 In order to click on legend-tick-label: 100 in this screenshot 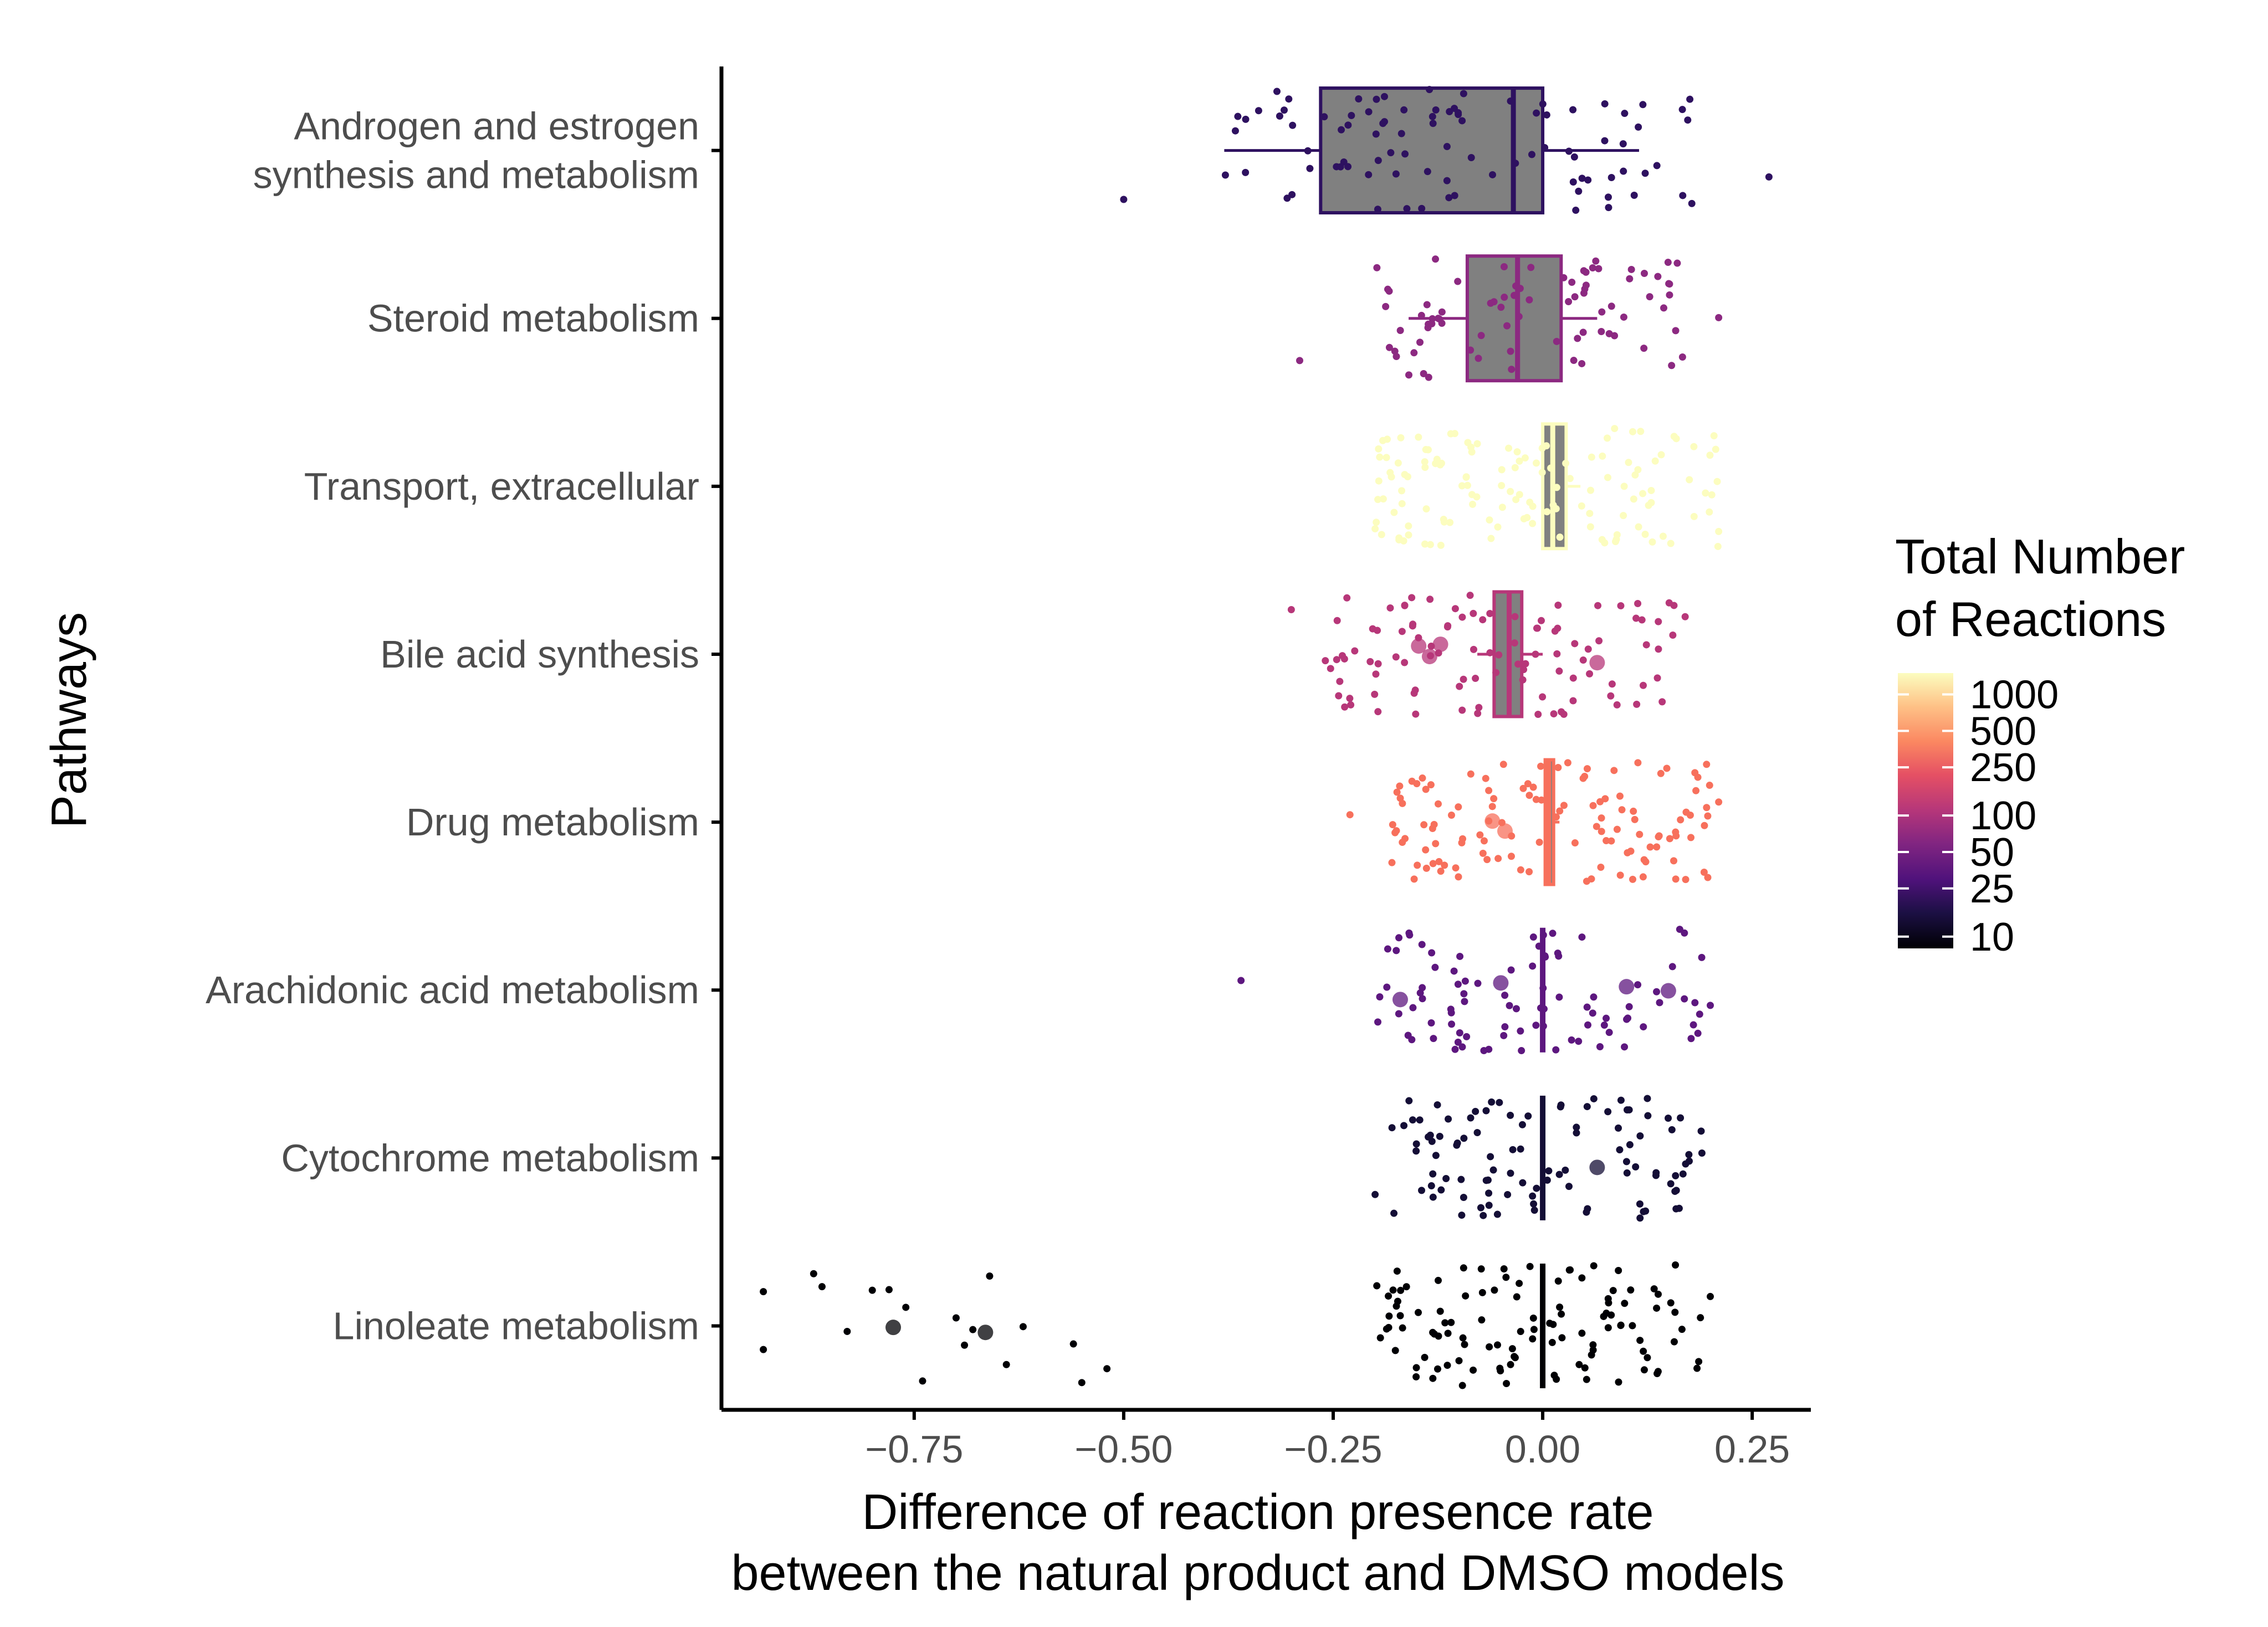, I will do `click(2003, 816)`.